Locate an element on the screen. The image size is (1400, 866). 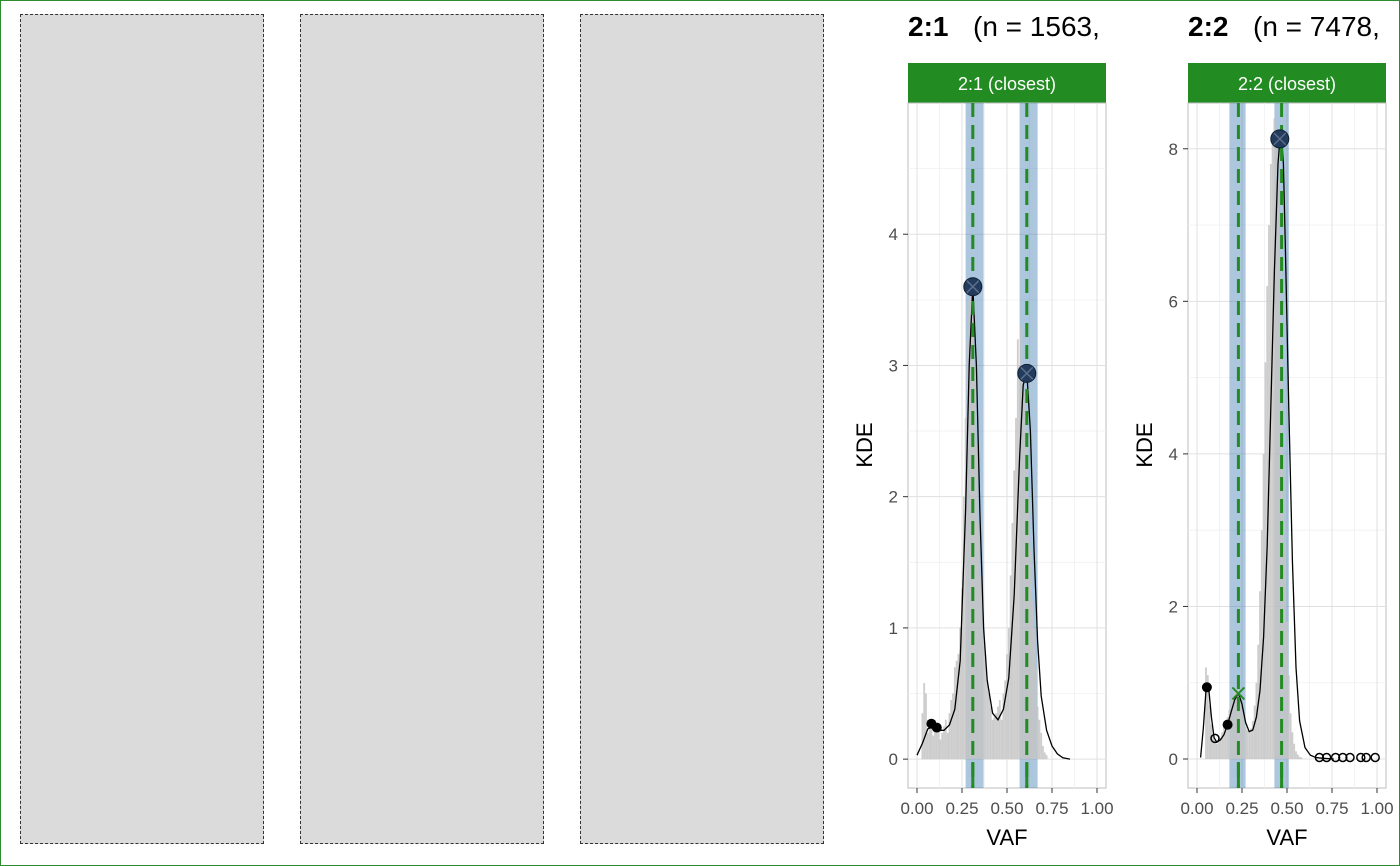
plot-area: 0.00 0.25 0.50 0.75 1.00 0 2 4 6 8 is located at coordinates (1281, 460).